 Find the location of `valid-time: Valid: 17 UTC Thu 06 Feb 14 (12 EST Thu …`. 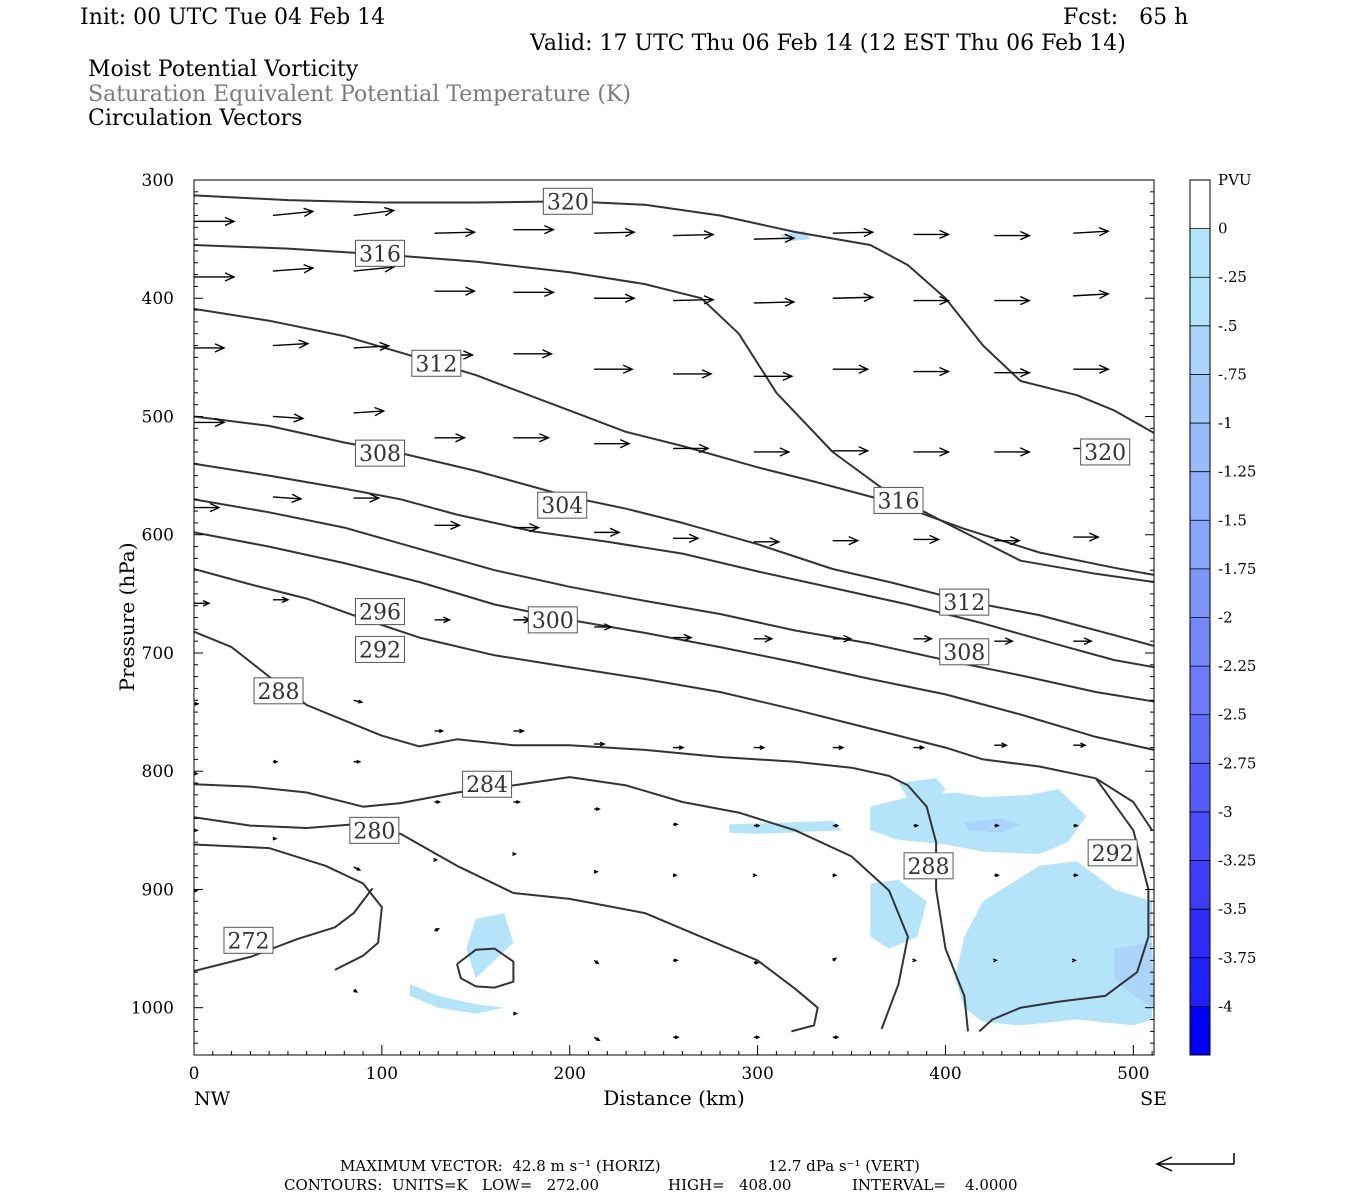

valid-time: Valid: 17 UTC Thu 06 Feb 14 (12 EST Thu … is located at coordinates (828, 43).